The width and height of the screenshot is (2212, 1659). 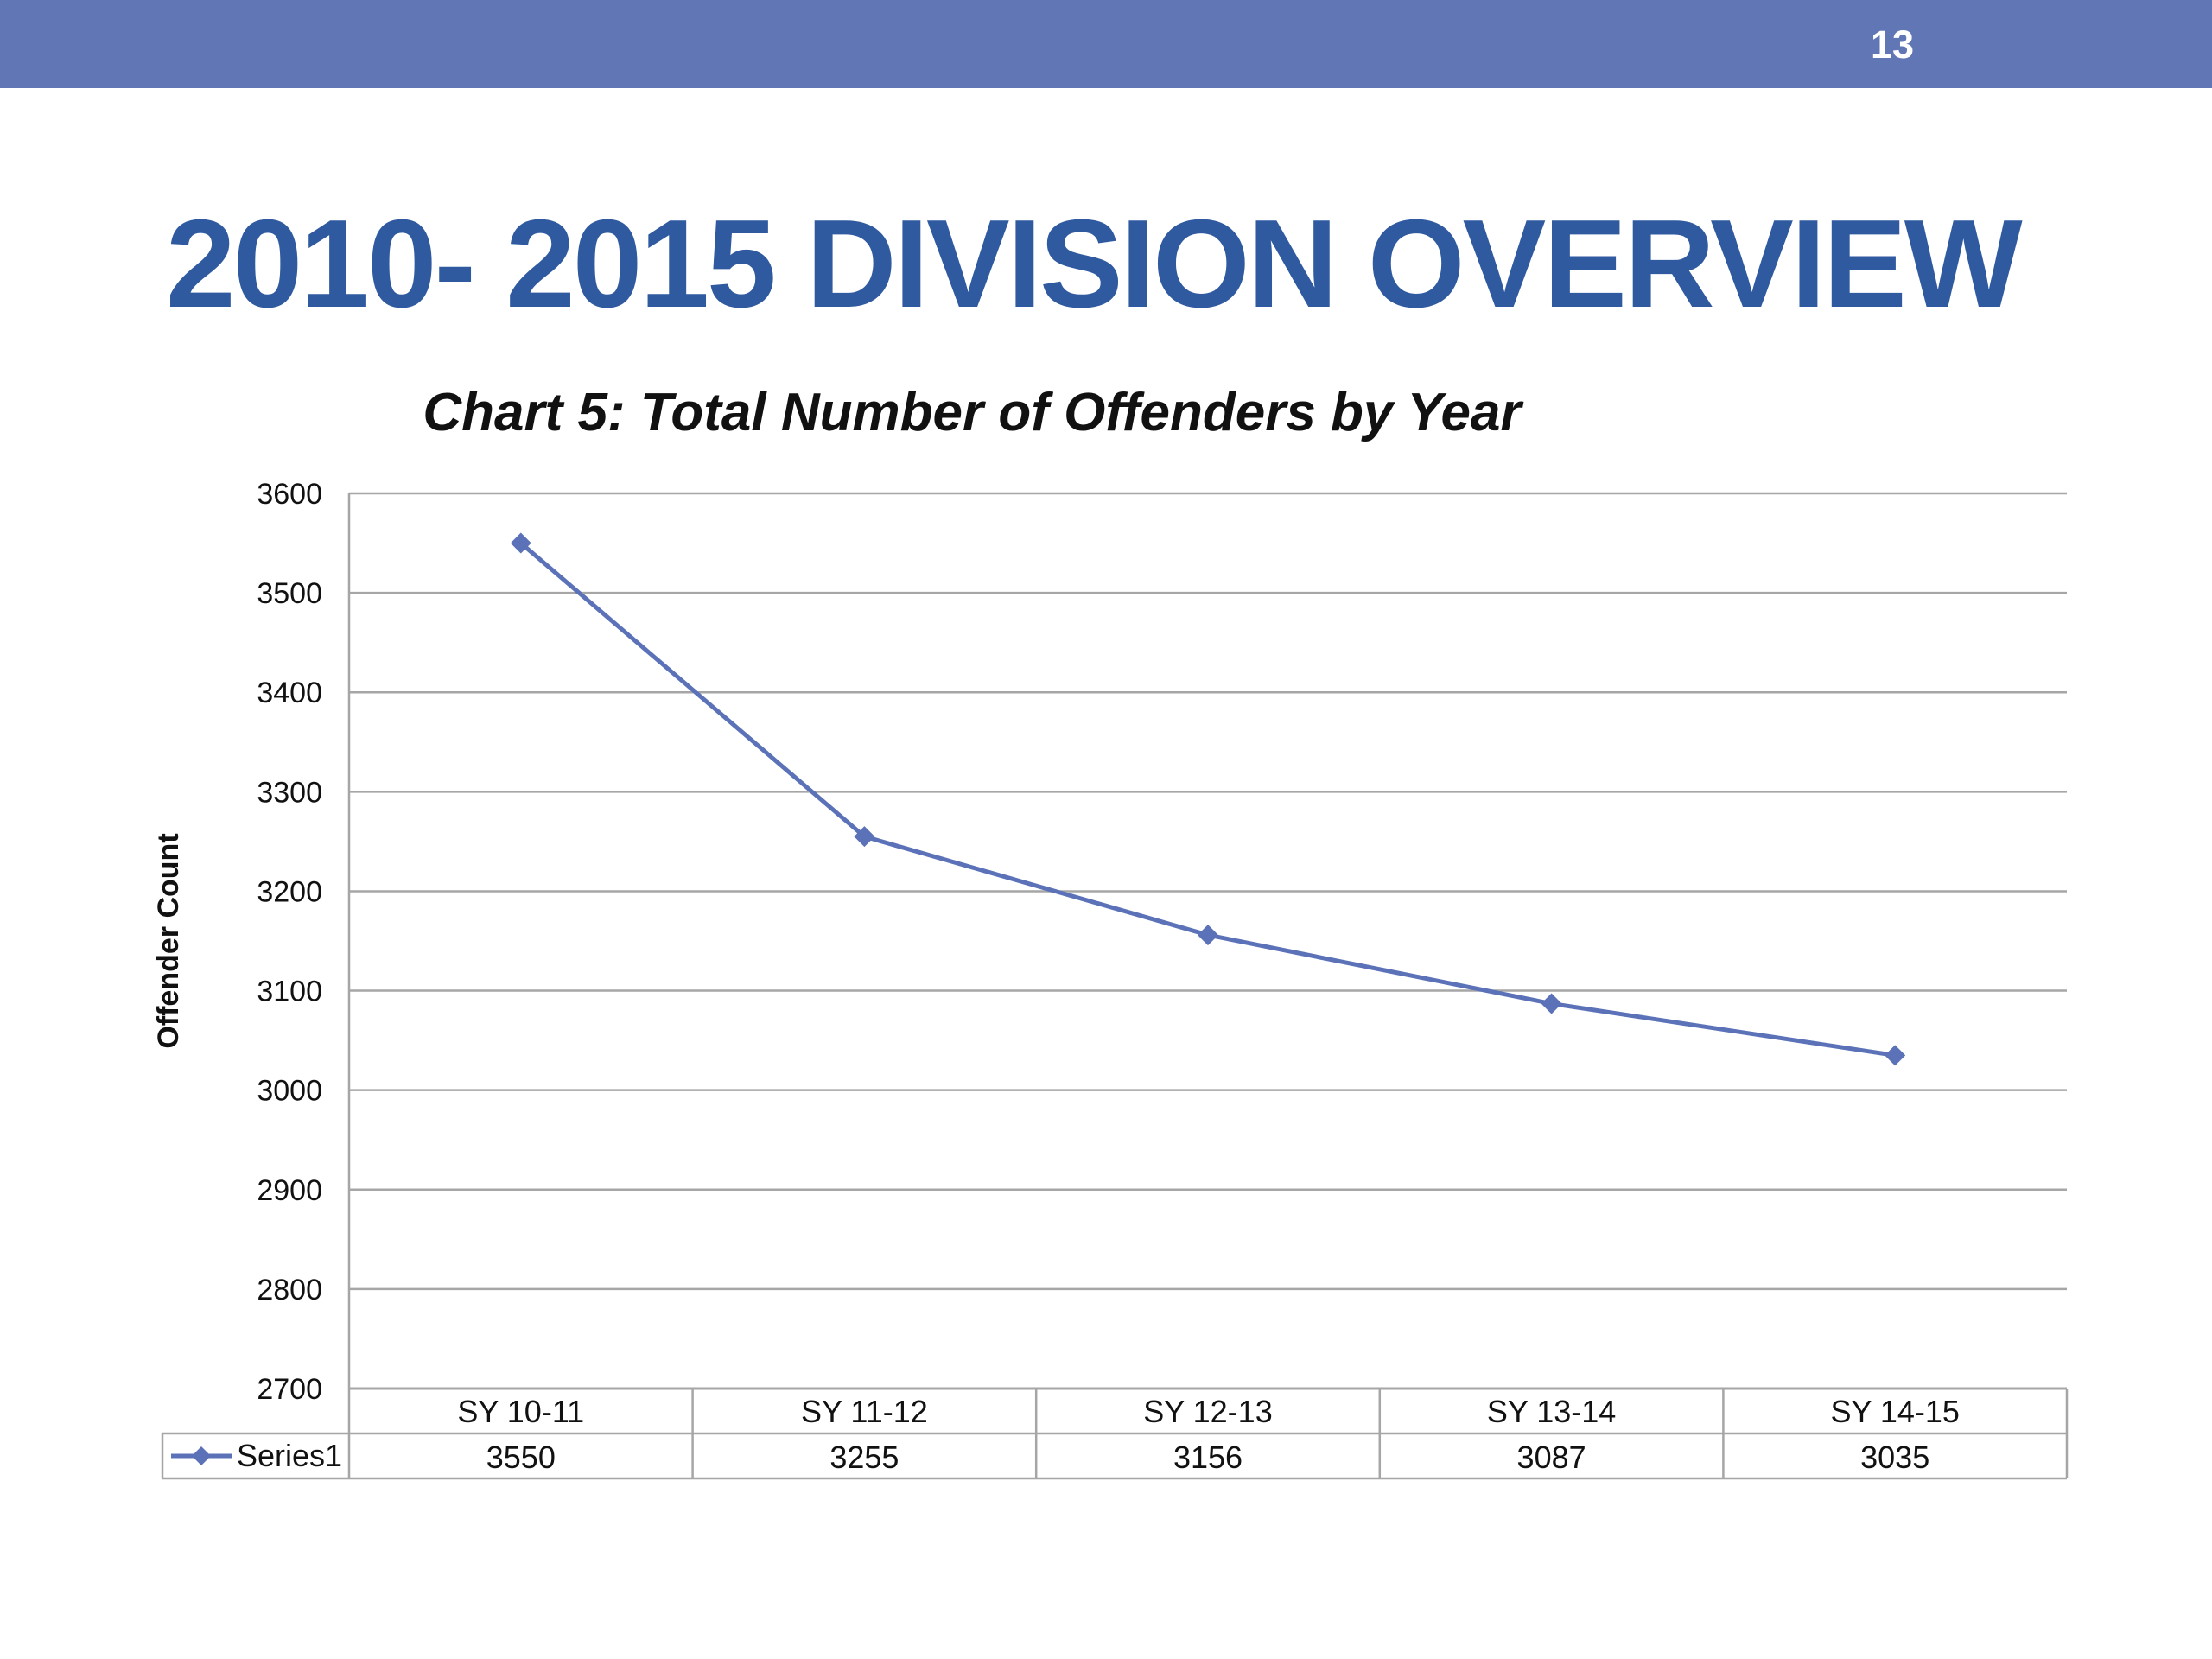 I want to click on x-tick-label: SY 11-12, so click(x=864, y=1411).